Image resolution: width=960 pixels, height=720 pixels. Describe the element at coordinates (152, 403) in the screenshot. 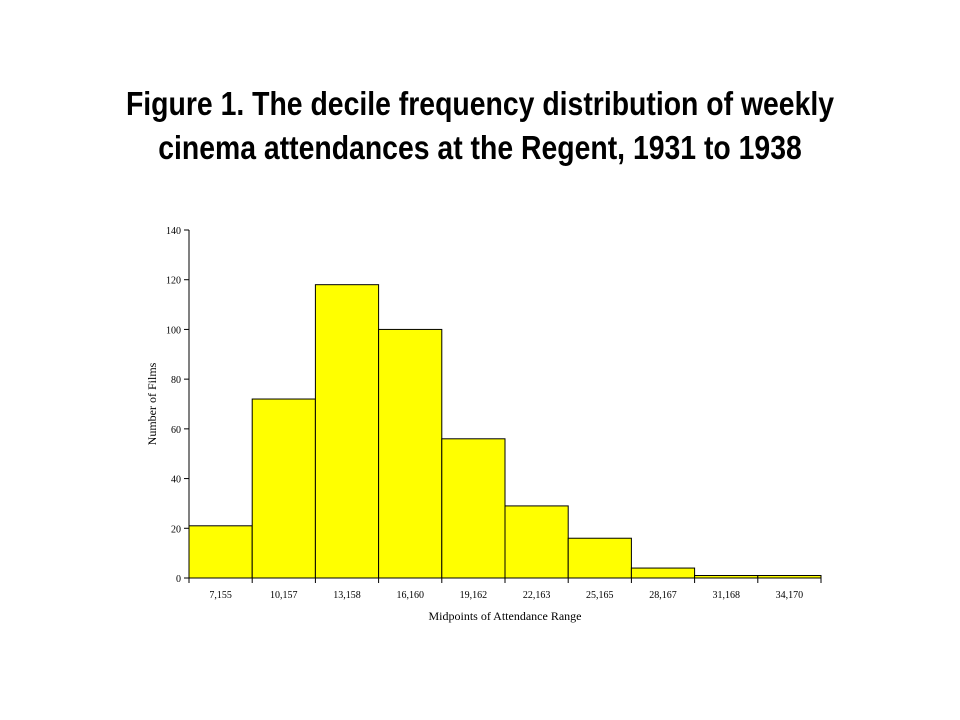

I see `y-axis-title: Number of Films` at that location.